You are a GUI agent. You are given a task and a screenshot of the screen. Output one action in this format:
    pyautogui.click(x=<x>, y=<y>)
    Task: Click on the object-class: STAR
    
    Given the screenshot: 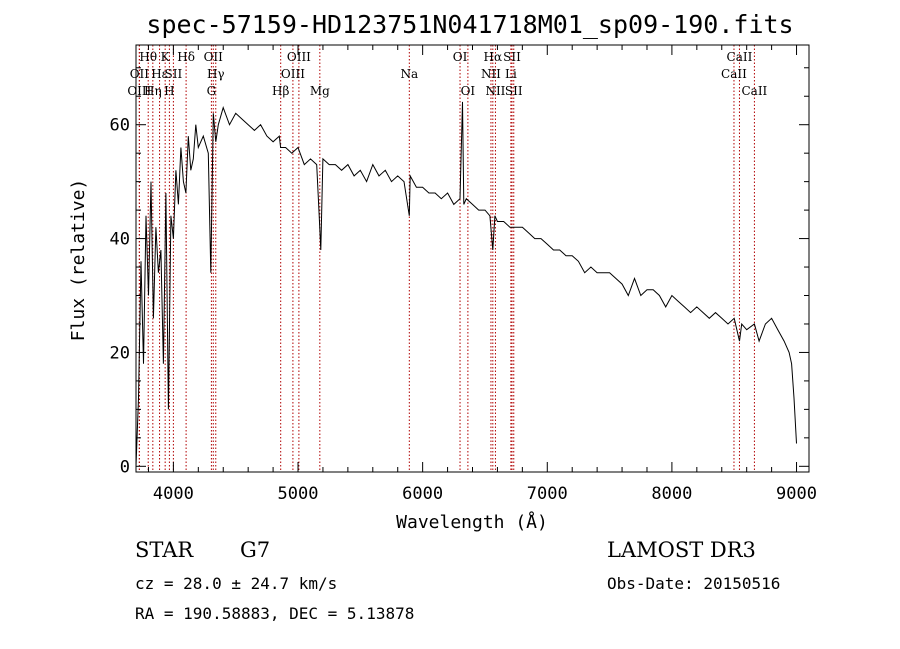 What is the action you would take?
    pyautogui.click(x=164, y=550)
    